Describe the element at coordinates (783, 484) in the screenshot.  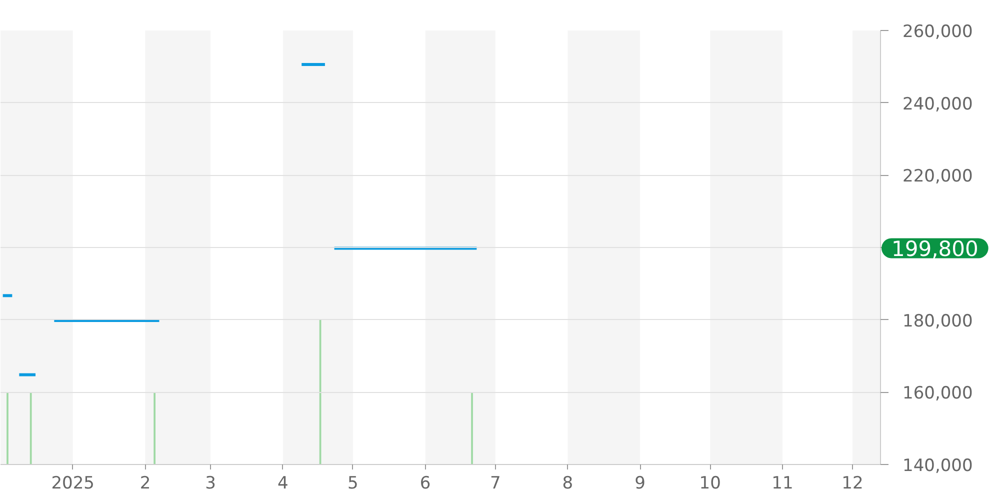
I see `x-tick-label: 11` at that location.